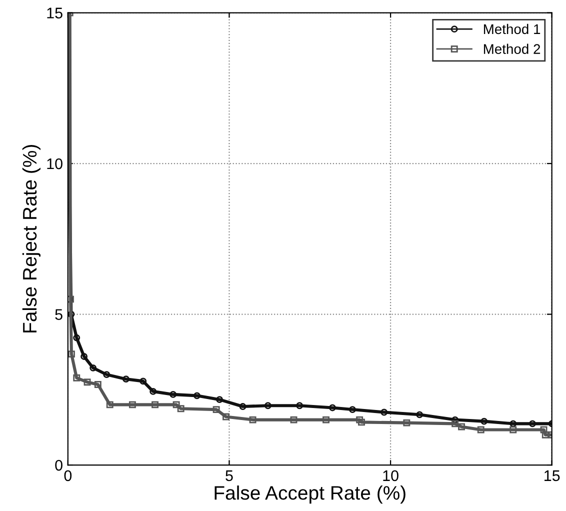  I want to click on y-axis-title: False Reject Rate (%), so click(31, 238).